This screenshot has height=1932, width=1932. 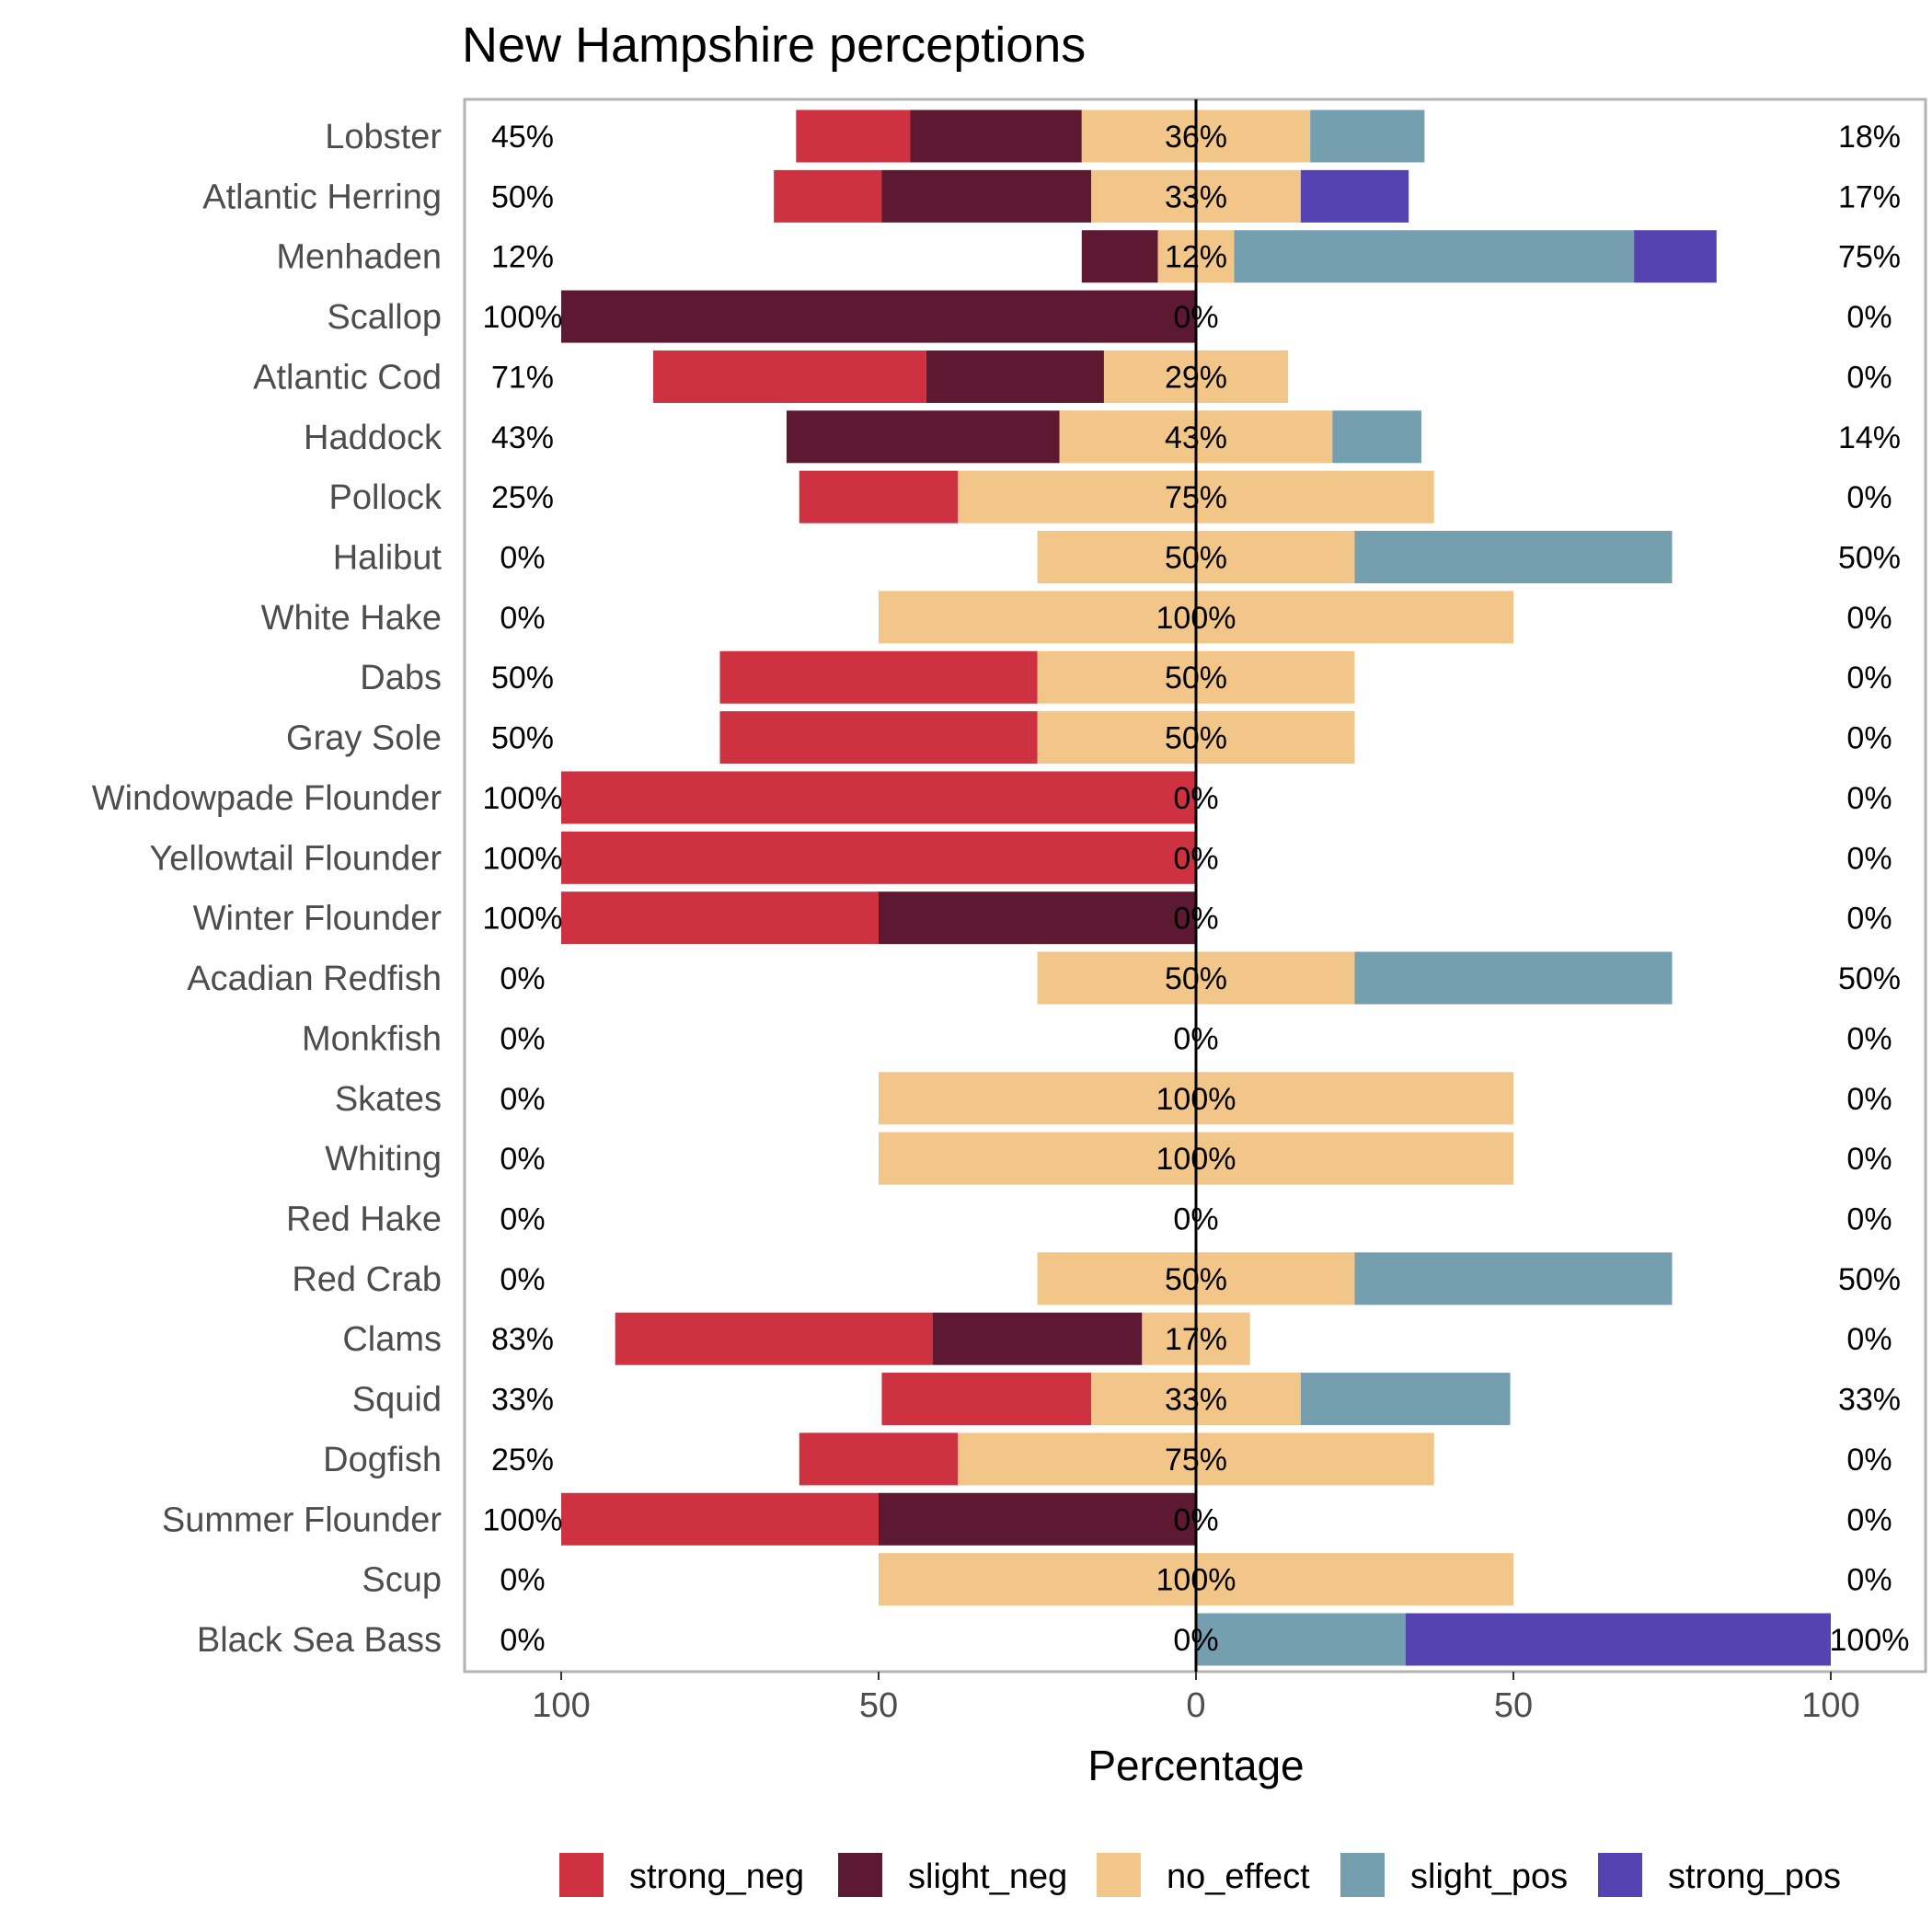 What do you see at coordinates (1362, 1875) in the screenshot?
I see `legend-key-slight_pos` at bounding box center [1362, 1875].